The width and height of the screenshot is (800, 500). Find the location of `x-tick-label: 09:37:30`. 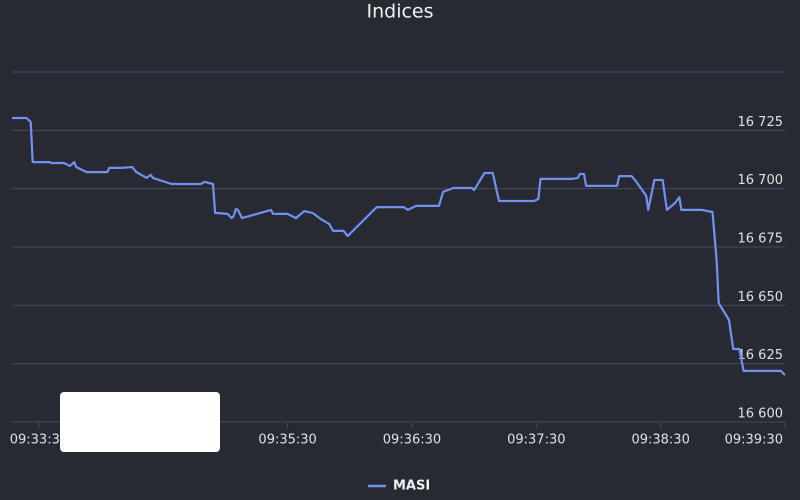

x-tick-label: 09:37:30 is located at coordinates (536, 440).